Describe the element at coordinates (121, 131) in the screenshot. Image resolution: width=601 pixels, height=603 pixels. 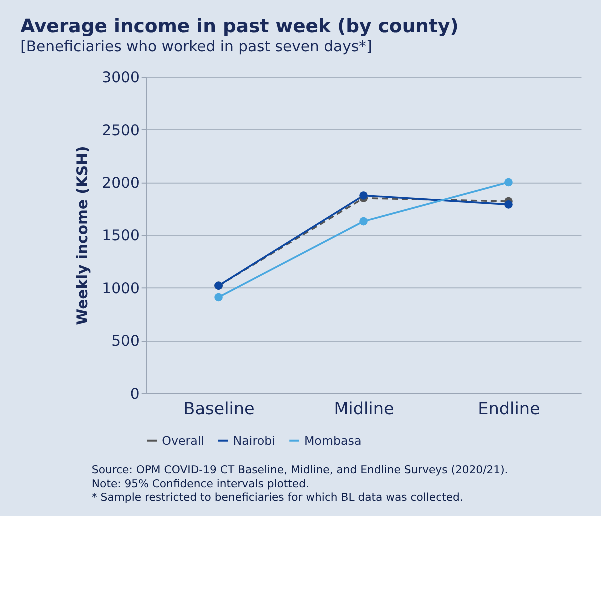
I see `y-tick-label: 2500` at that location.